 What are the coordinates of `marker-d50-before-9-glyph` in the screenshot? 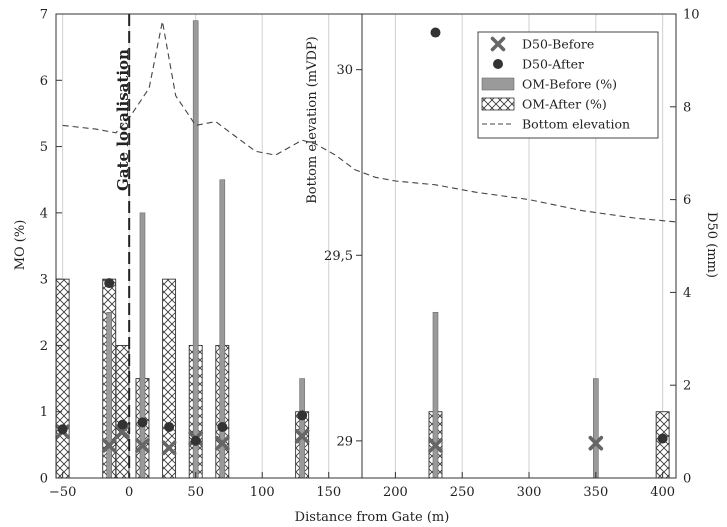 It's located at (596, 443).